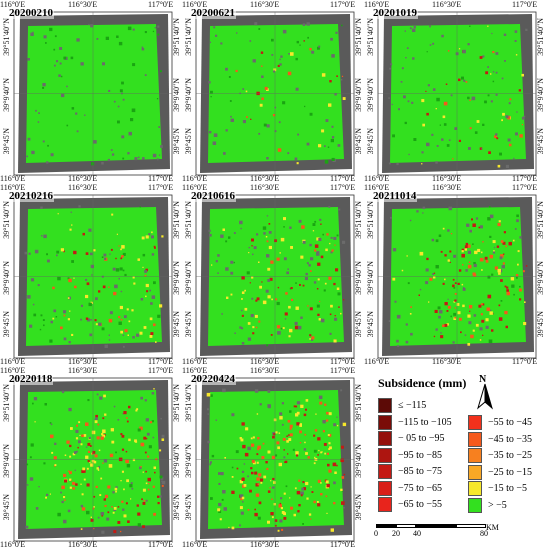  What do you see at coordinates (213, 379) in the screenshot?
I see `panel-date-label: 20220424` at bounding box center [213, 379].